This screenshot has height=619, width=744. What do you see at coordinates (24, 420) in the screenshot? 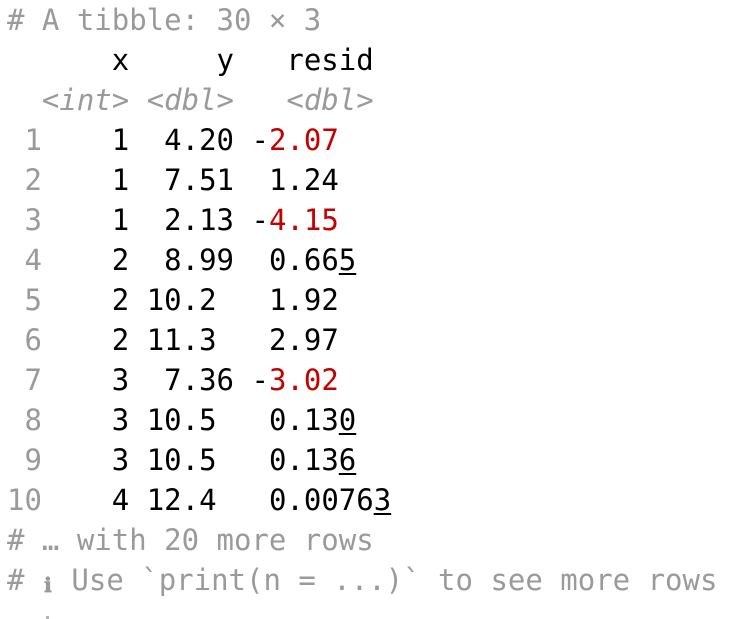
I see `row-index: 8` at bounding box center [24, 420].